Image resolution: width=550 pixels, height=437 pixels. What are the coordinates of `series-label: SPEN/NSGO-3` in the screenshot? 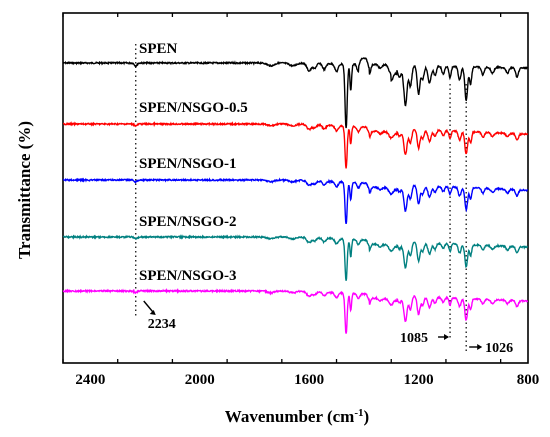 It's located at (188, 276).